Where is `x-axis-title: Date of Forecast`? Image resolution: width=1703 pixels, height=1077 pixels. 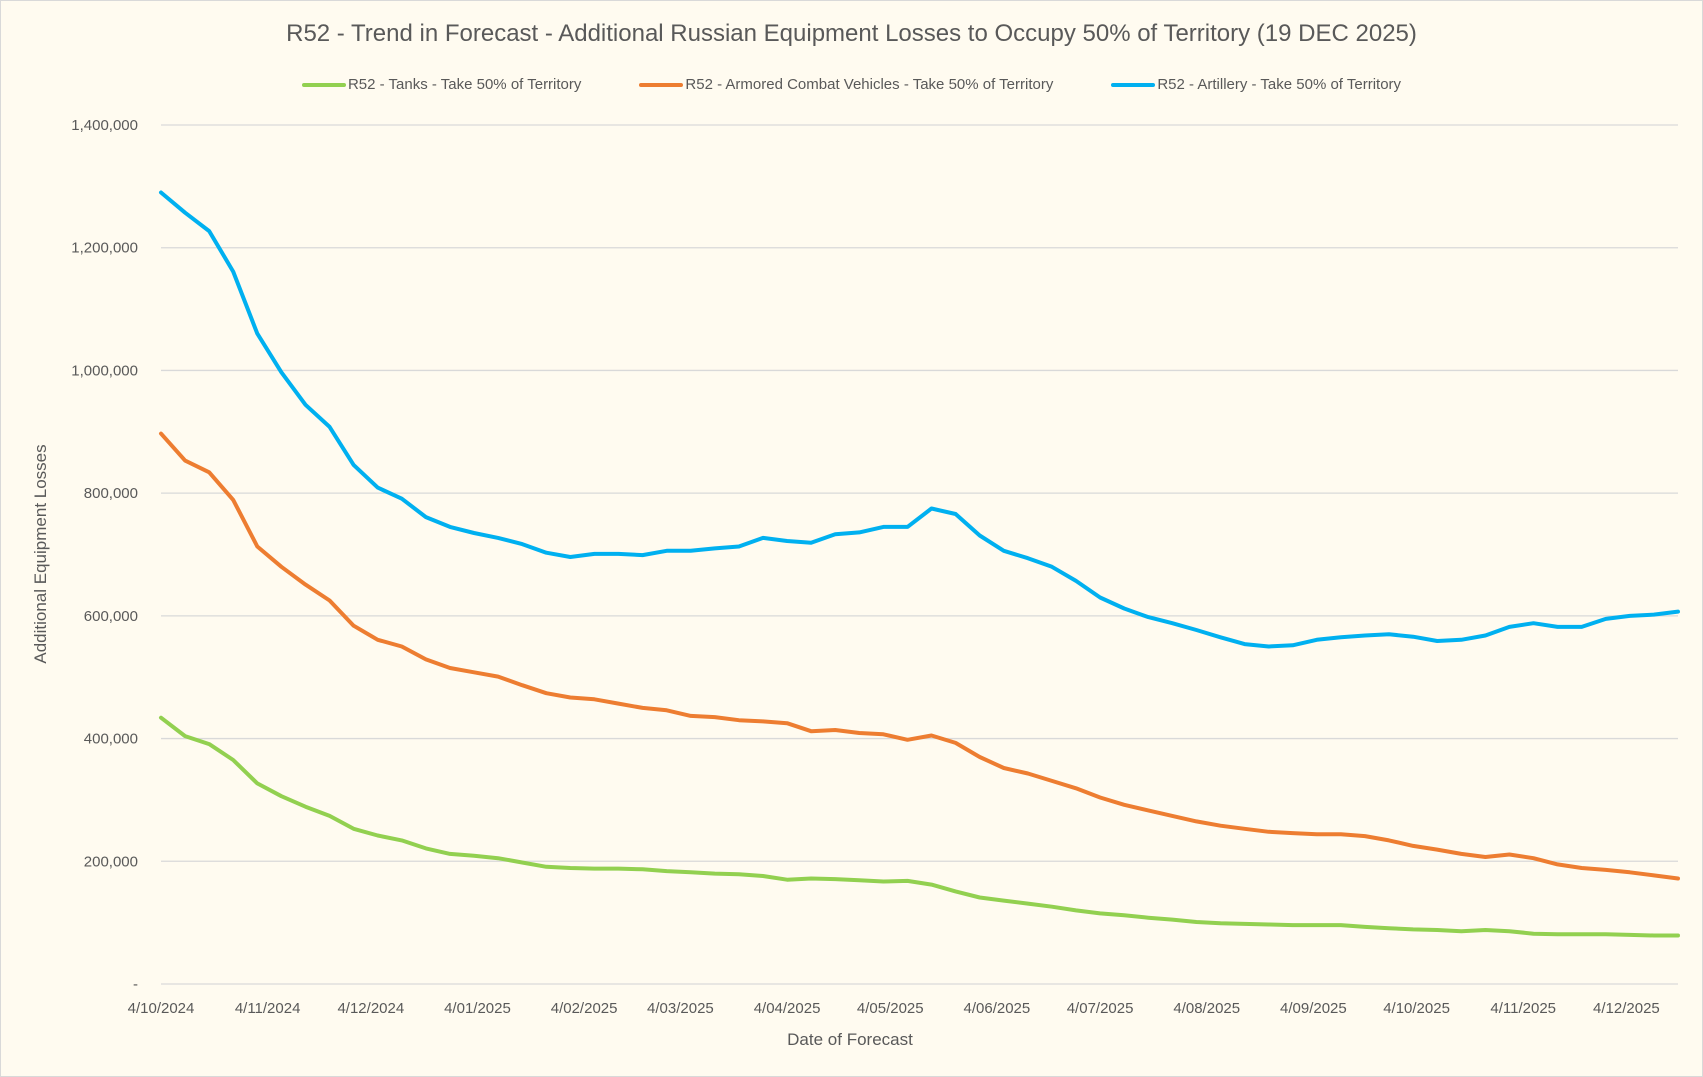
x-axis-title: Date of Forecast is located at coordinates (850, 1039).